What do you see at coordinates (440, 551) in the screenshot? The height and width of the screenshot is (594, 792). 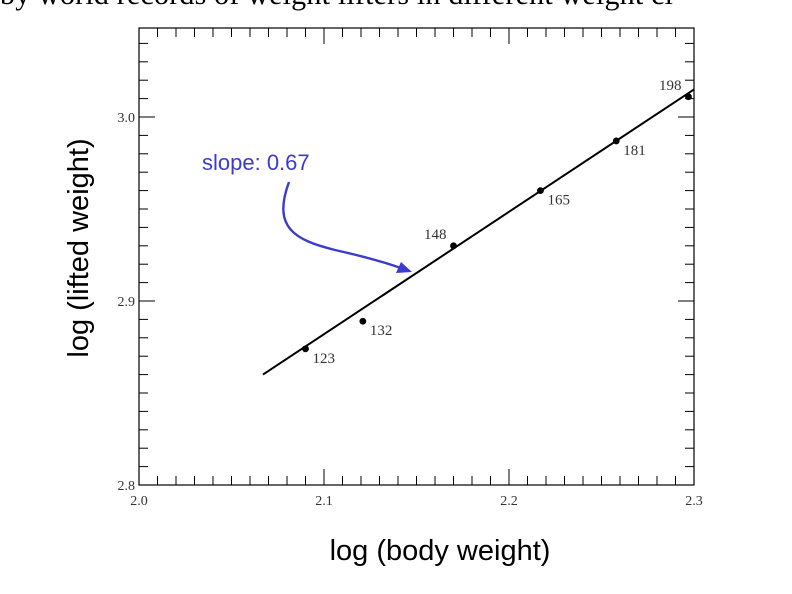 I see `x-axis-title: log (body weight)` at bounding box center [440, 551].